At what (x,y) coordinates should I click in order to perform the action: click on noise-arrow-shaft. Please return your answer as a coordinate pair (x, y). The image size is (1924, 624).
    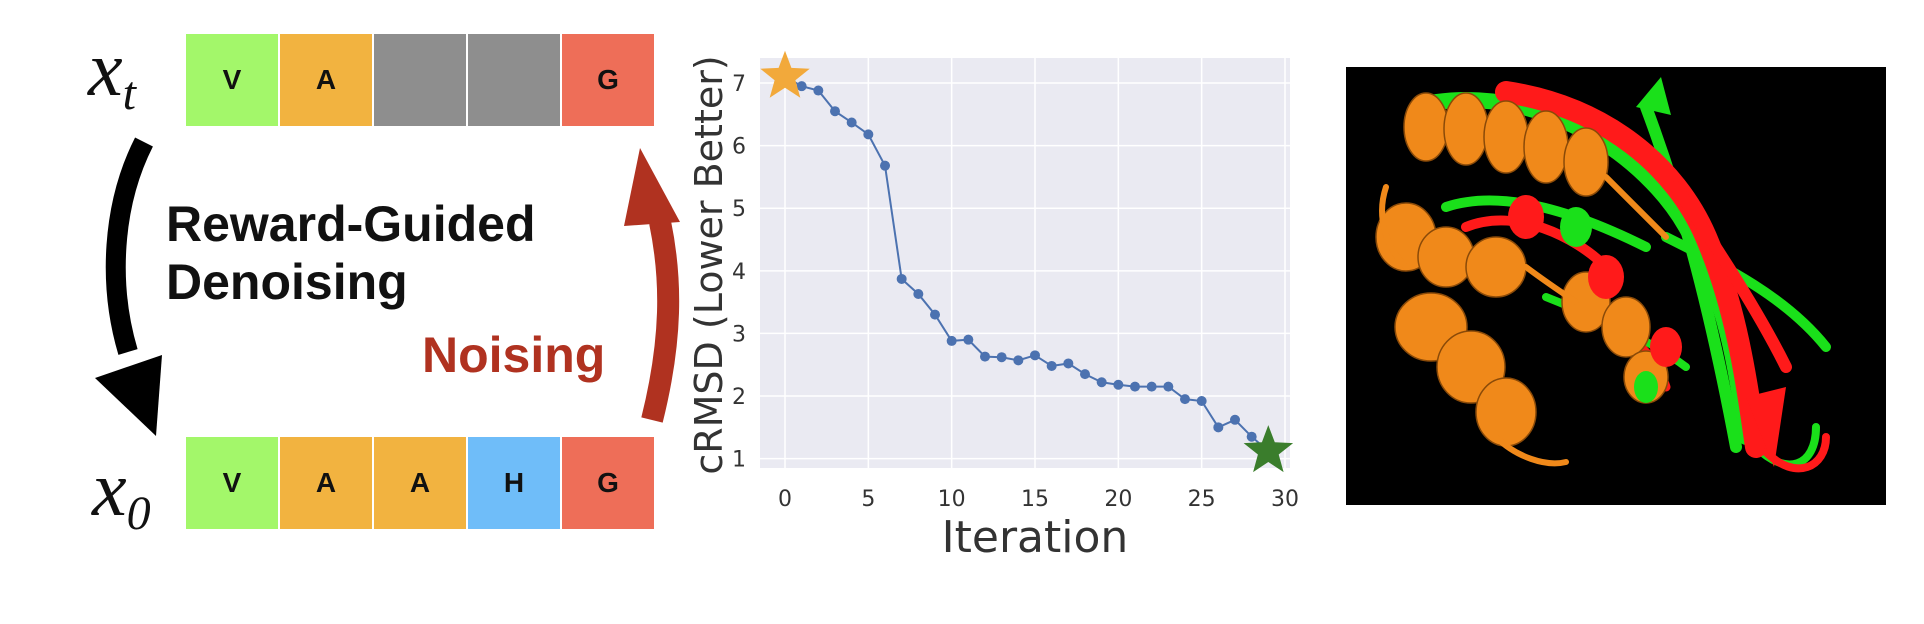
    Looking at the image, I should click on (660, 321).